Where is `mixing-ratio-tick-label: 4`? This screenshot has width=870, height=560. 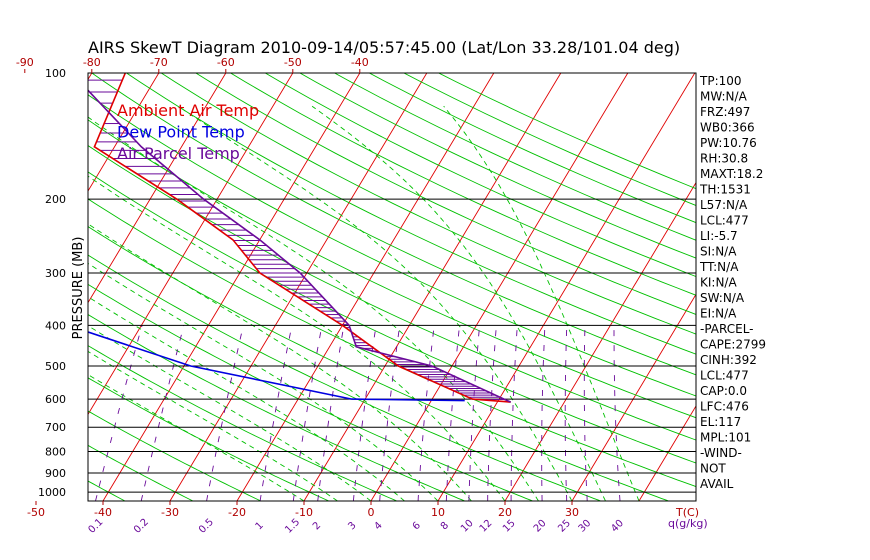
mixing-ratio-tick-label: 4 is located at coordinates (379, 526).